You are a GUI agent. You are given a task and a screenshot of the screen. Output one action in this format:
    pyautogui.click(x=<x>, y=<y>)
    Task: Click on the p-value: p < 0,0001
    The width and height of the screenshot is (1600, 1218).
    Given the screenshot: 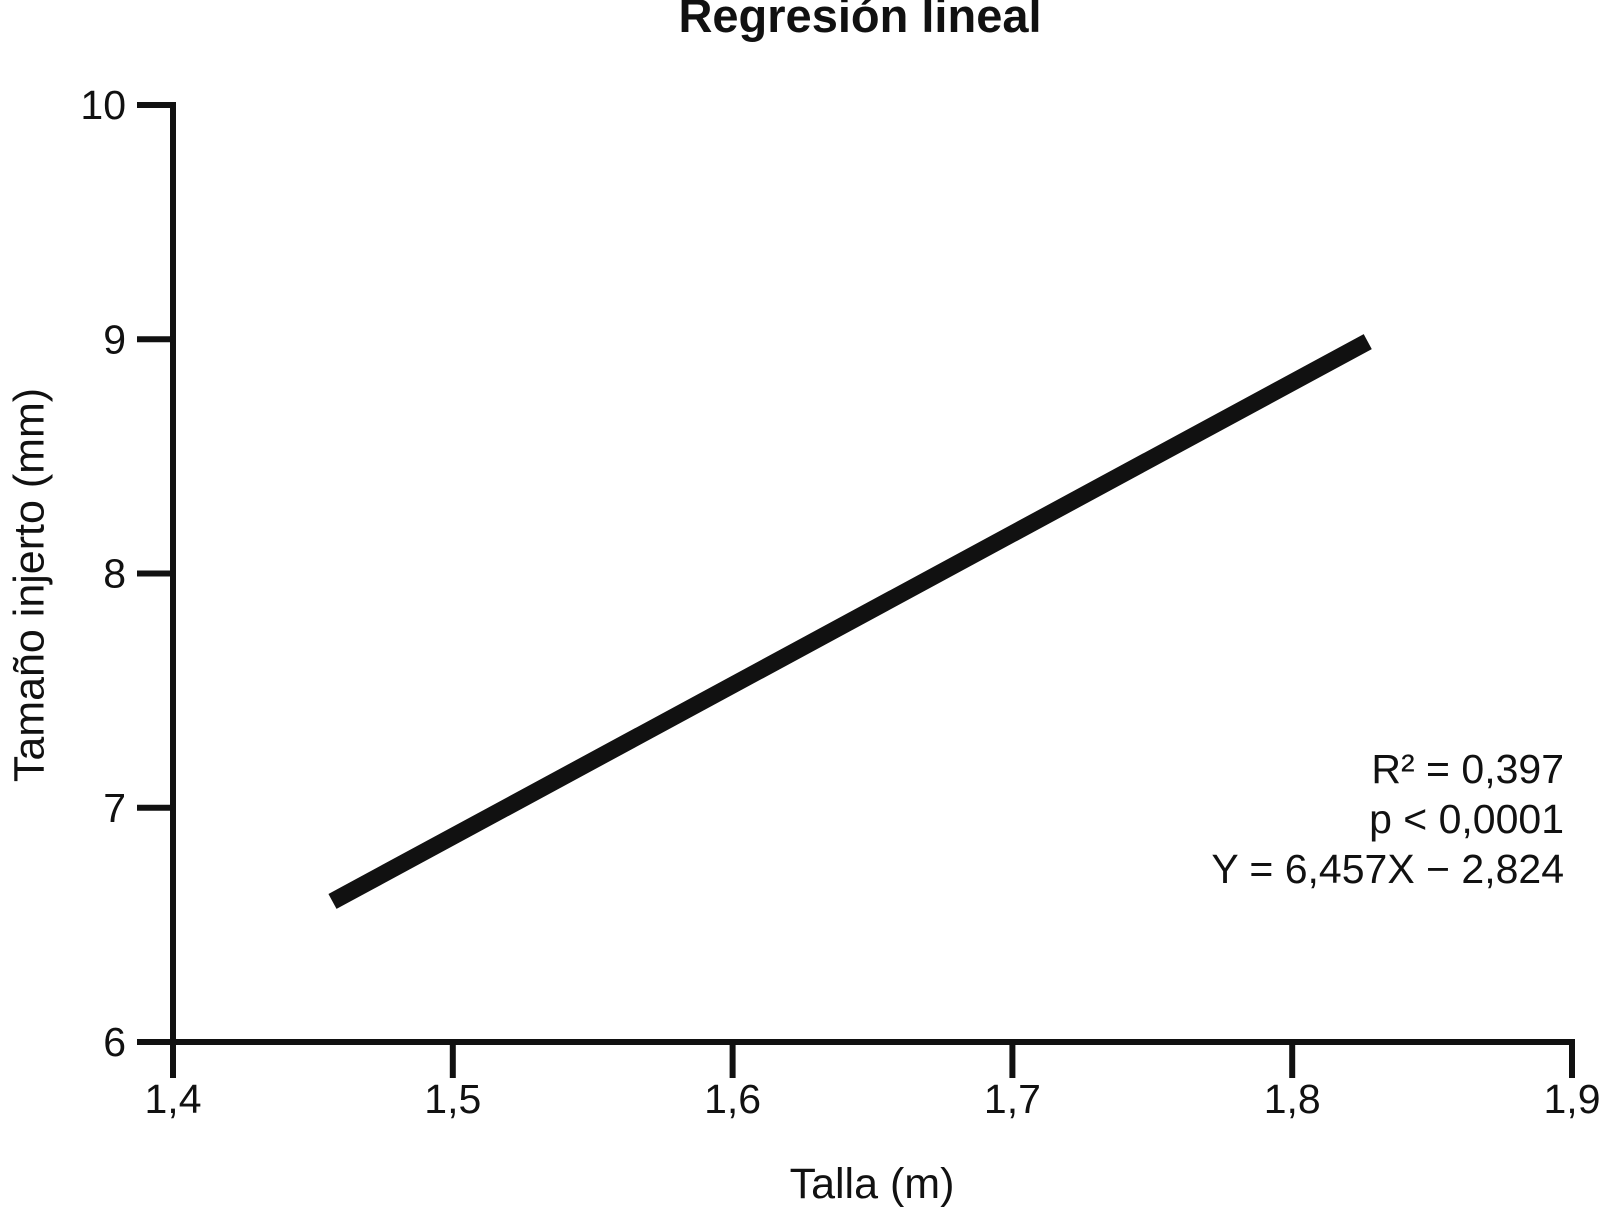 What is the action you would take?
    pyautogui.click(x=1466, y=819)
    